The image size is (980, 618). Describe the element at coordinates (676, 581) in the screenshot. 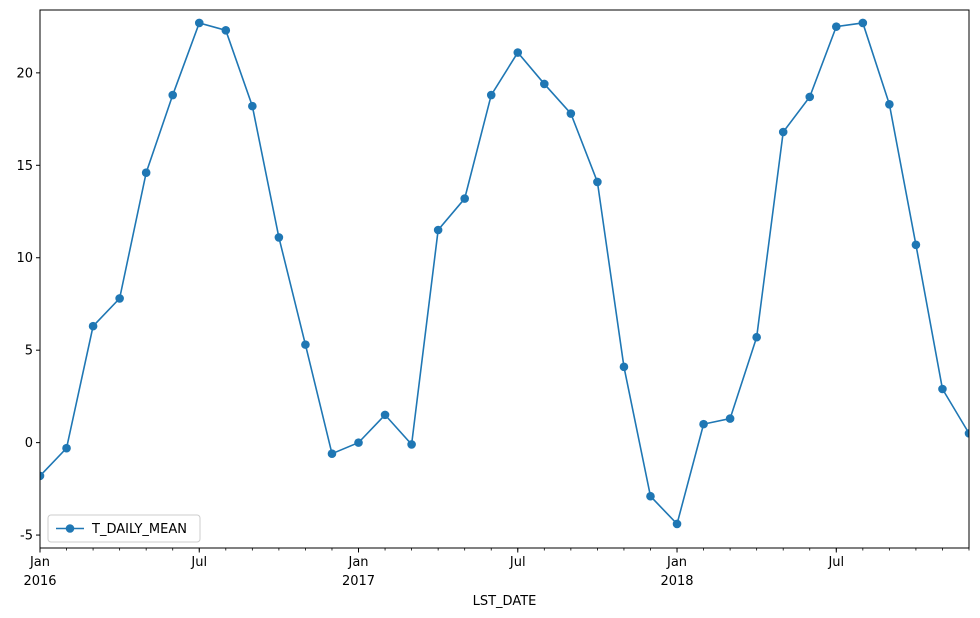

I see `x-tick-year-label: 2018` at that location.